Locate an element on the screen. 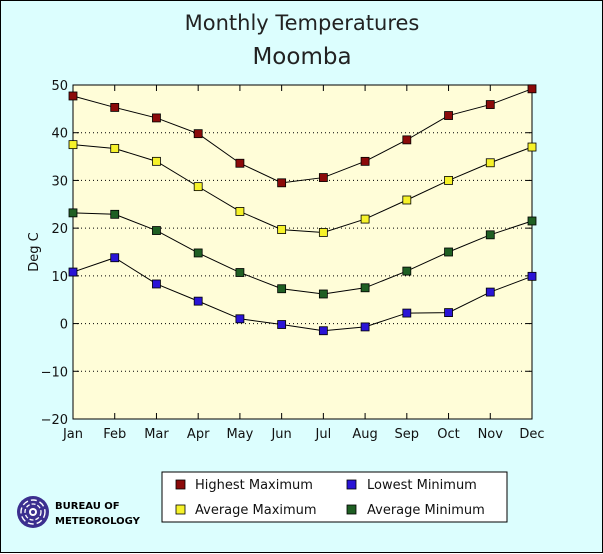 Image resolution: width=603 pixels, height=554 pixels. y-tick-label: 30 is located at coordinates (59, 181).